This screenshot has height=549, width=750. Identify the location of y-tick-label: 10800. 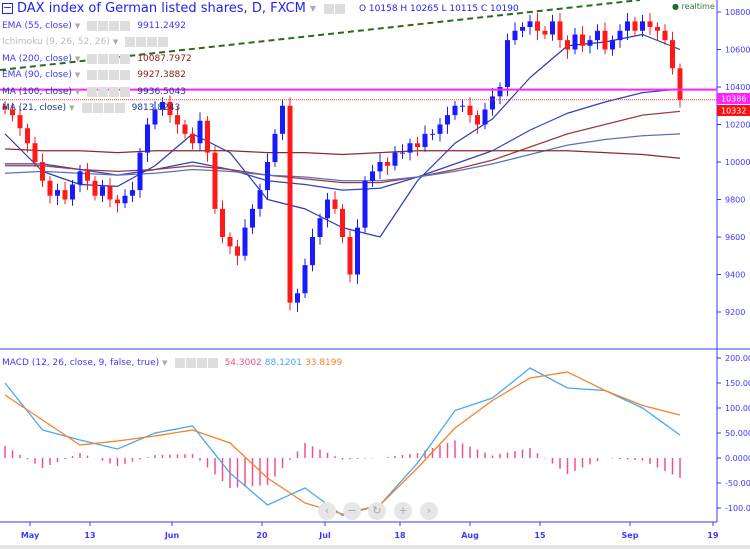
(737, 12).